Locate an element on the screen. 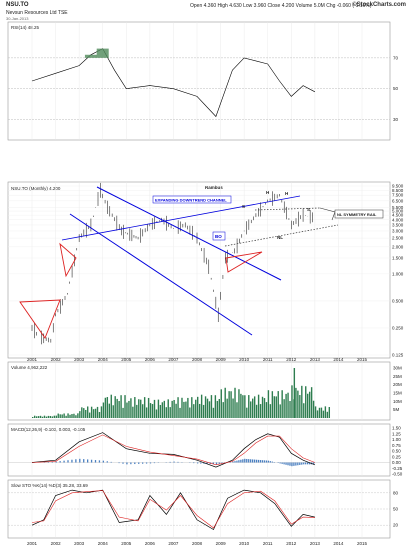 The height and width of the screenshot is (550, 410). channel-upper-line is located at coordinates (189, 233).